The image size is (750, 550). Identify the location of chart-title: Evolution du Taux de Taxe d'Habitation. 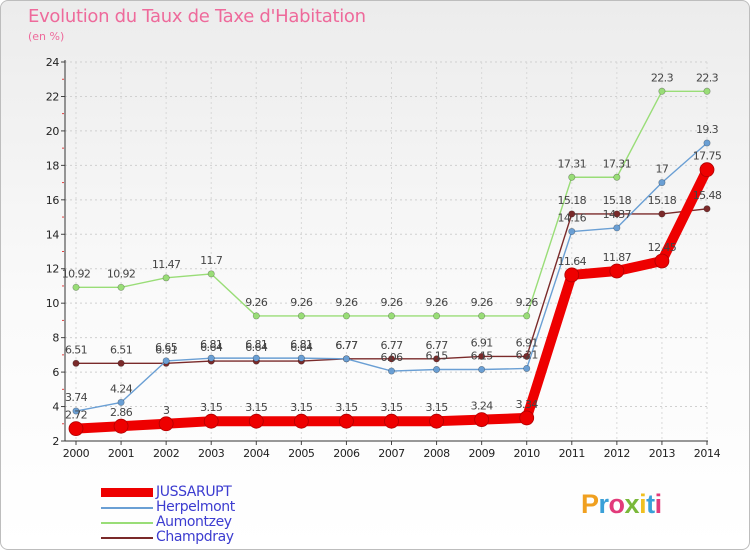
(197, 16).